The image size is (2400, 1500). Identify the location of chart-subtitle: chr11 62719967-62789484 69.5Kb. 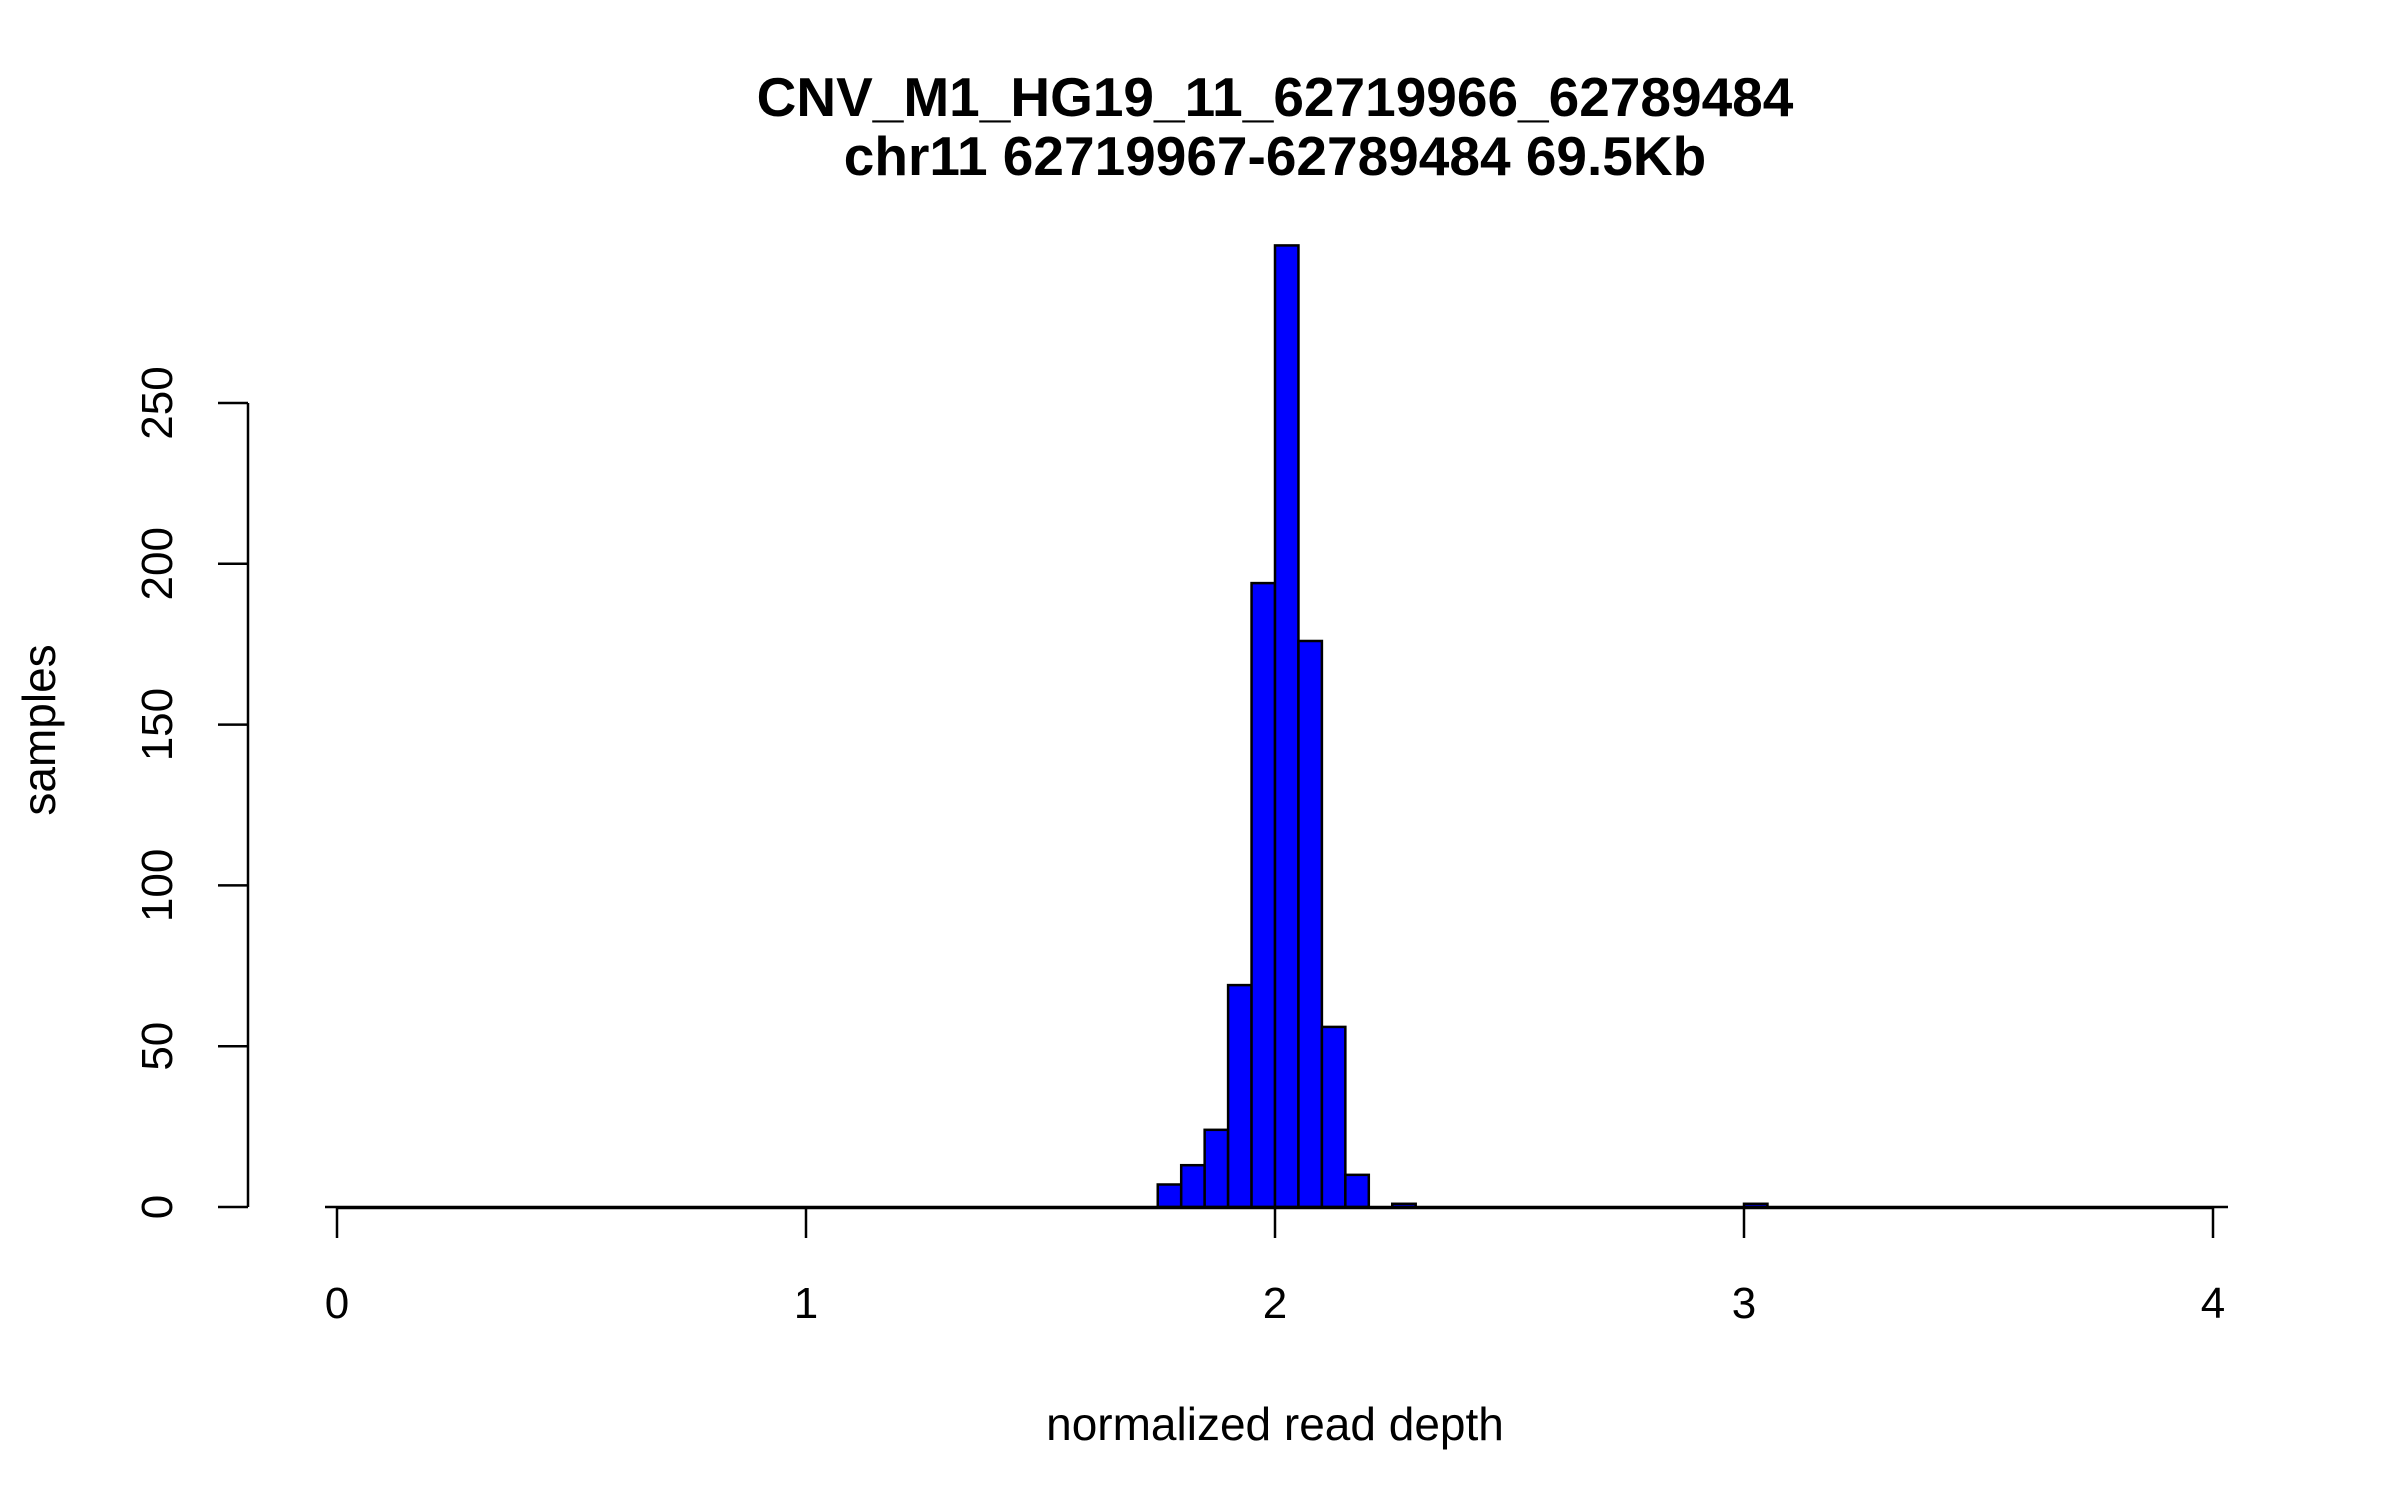
(1275, 156).